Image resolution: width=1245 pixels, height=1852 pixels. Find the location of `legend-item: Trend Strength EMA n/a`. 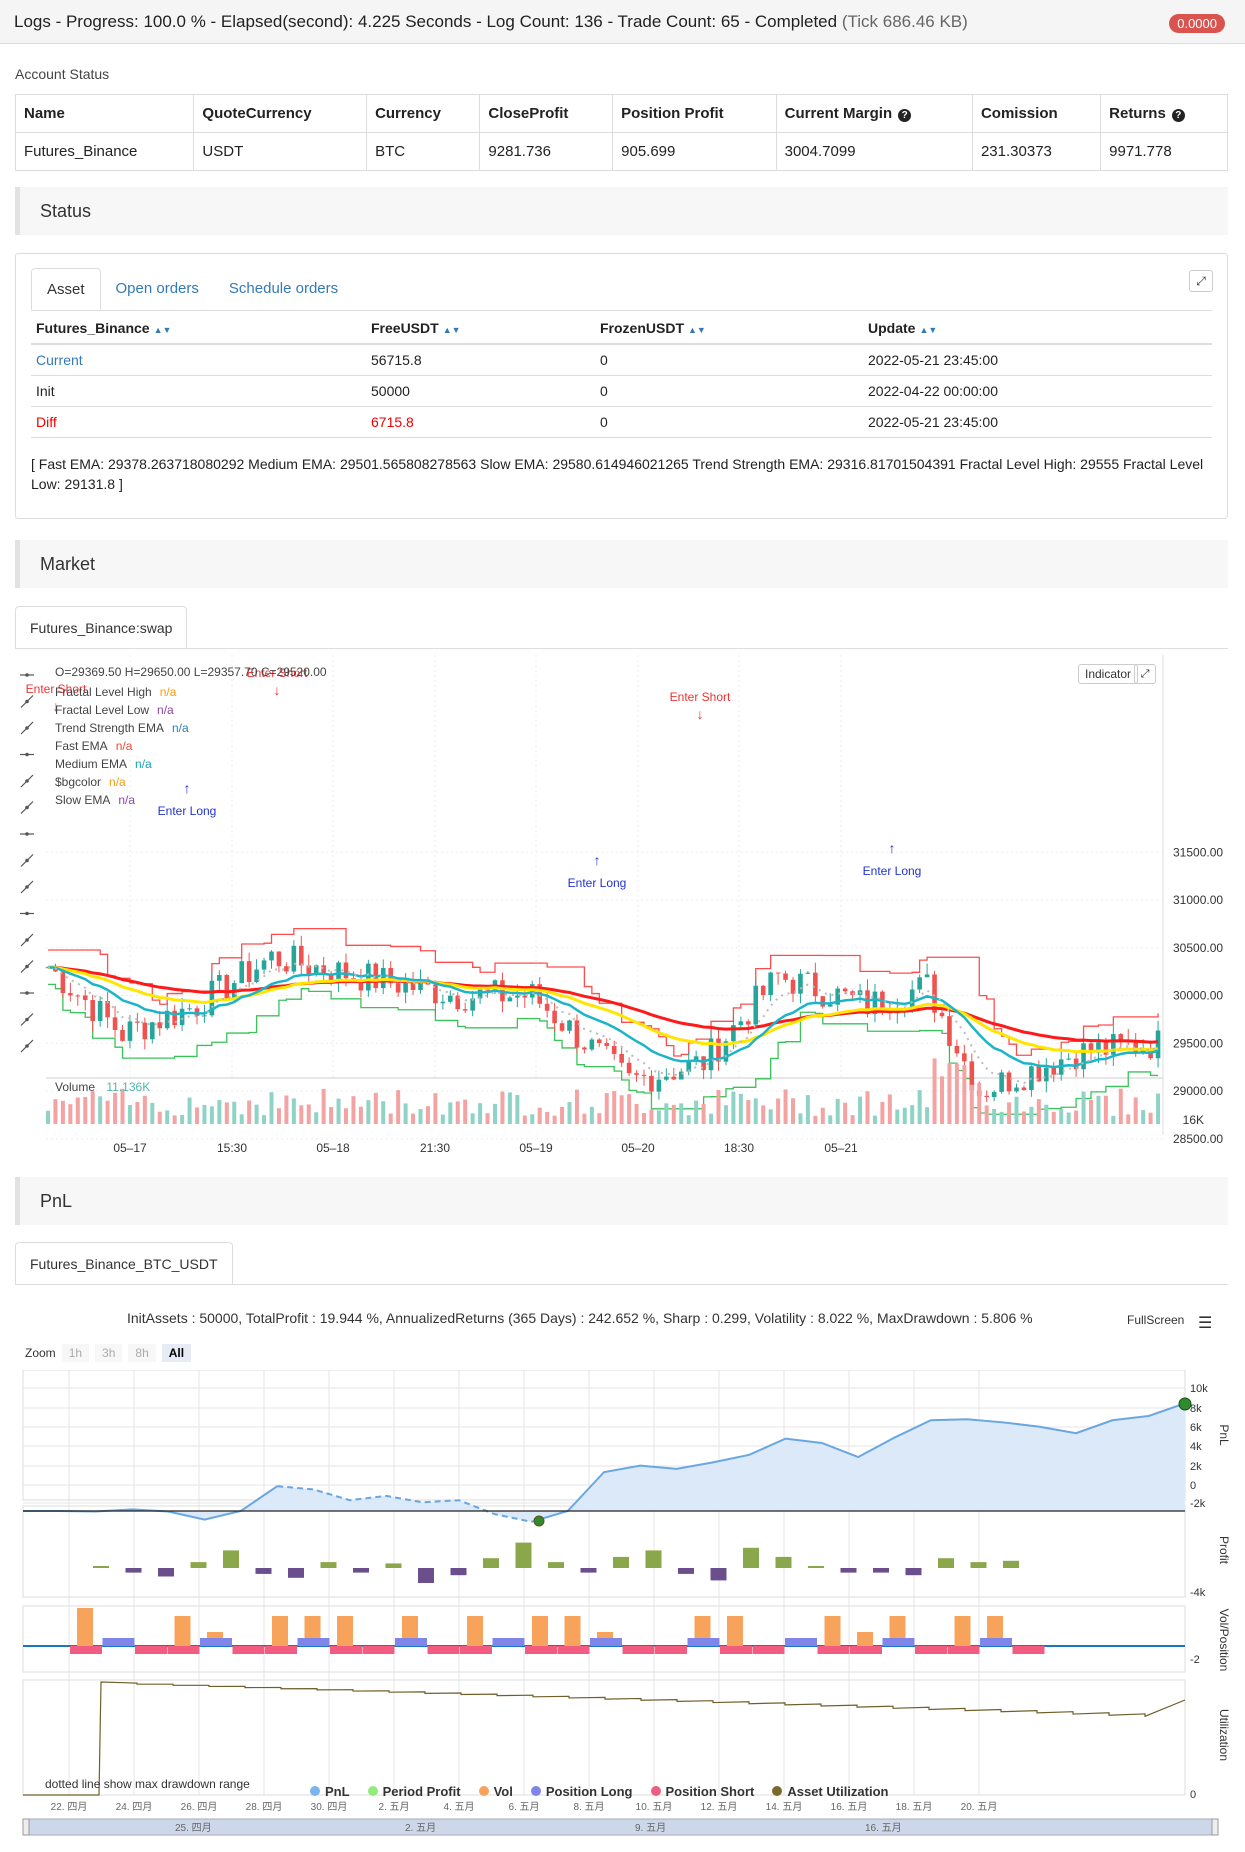

legend-item: Trend Strength EMA n/a is located at coordinates (122, 728).